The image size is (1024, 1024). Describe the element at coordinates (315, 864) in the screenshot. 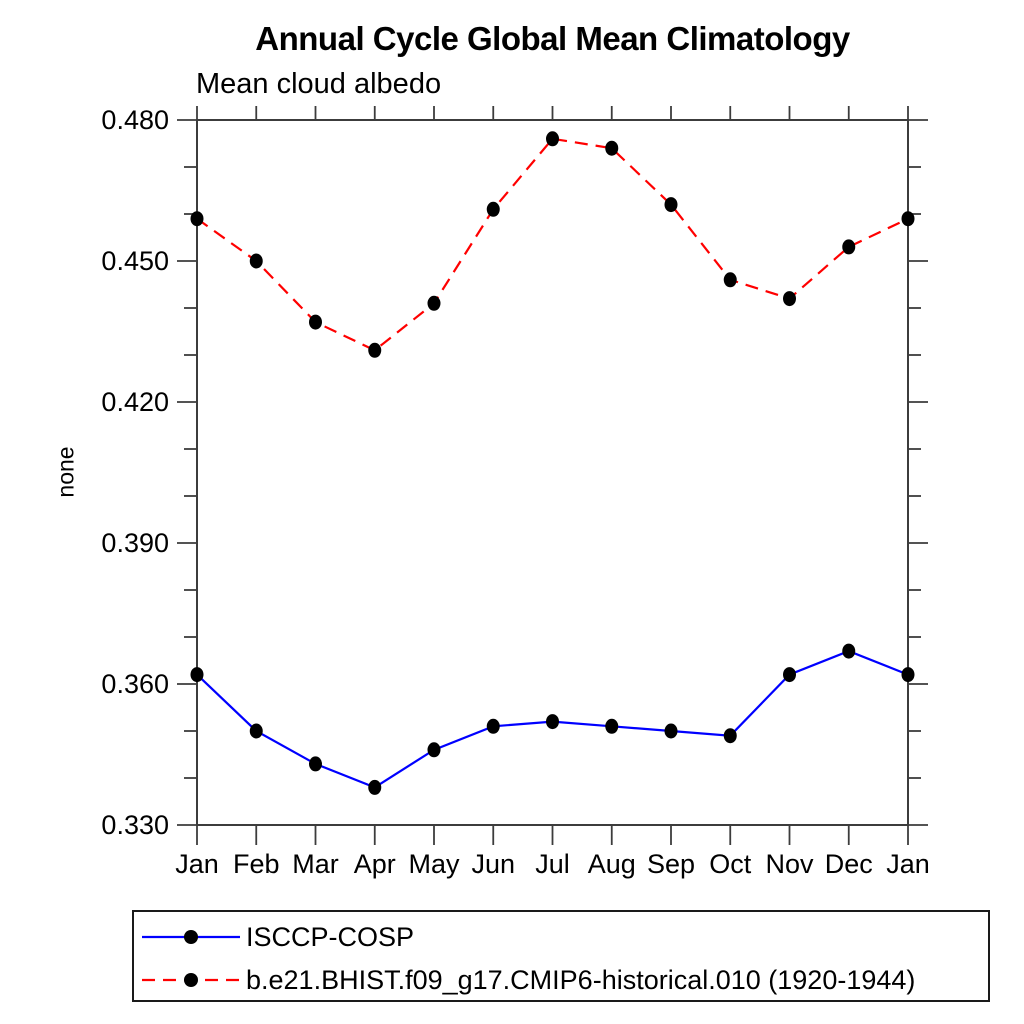

I see `x-tick-label: Mar` at that location.